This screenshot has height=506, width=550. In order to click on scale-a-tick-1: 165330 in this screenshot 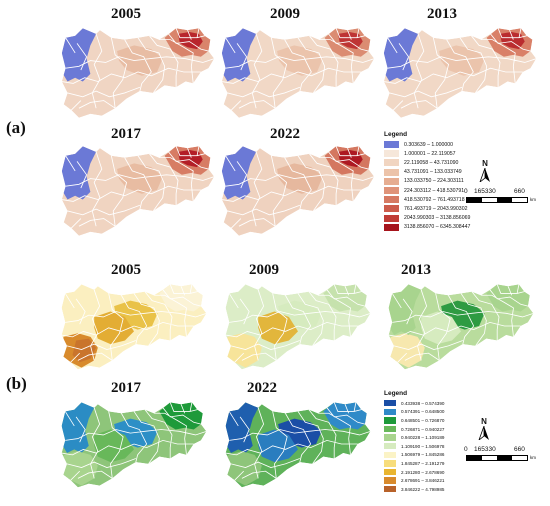, I will do `click(485, 191)`.